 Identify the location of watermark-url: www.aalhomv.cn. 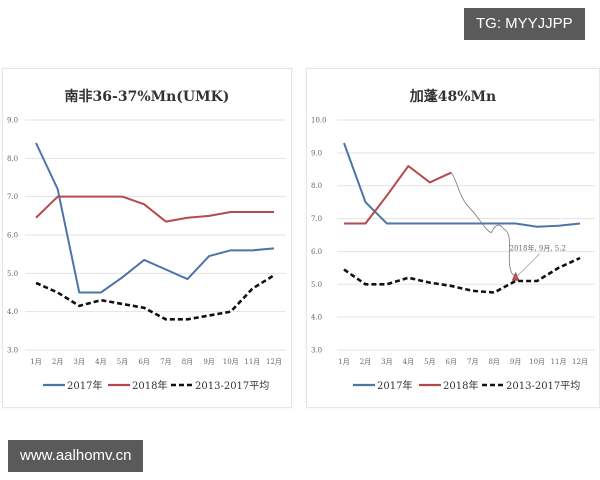
(76, 456).